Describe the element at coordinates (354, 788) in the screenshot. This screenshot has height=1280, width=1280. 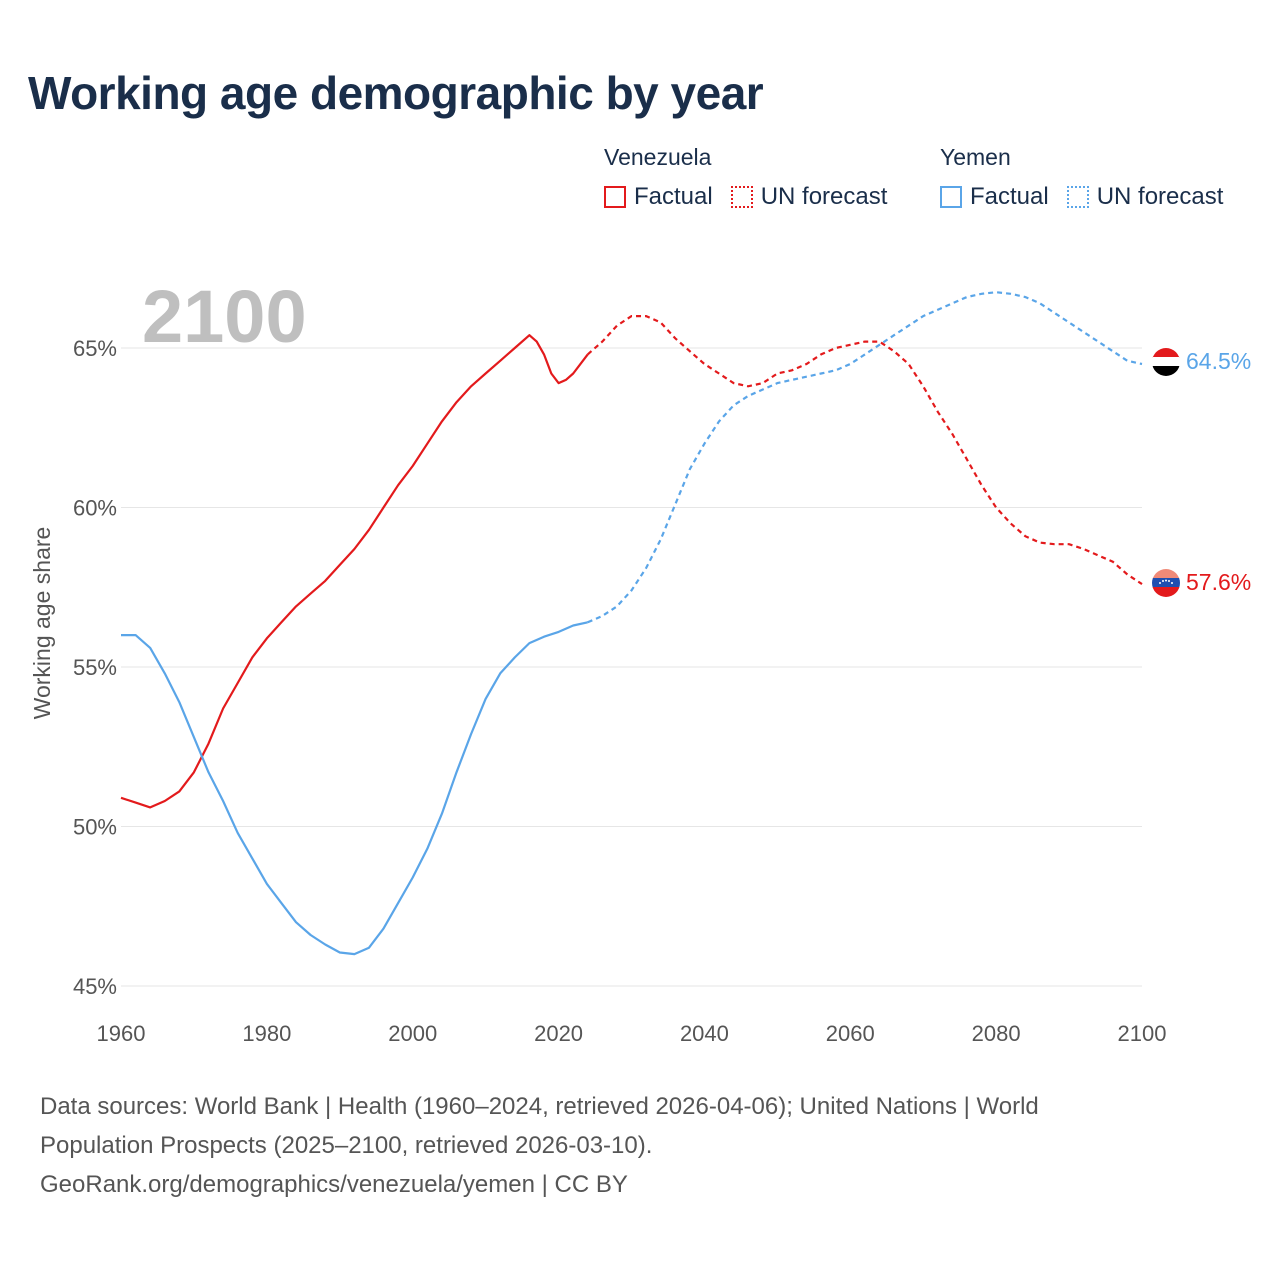
I see `yemen-factual-line` at that location.